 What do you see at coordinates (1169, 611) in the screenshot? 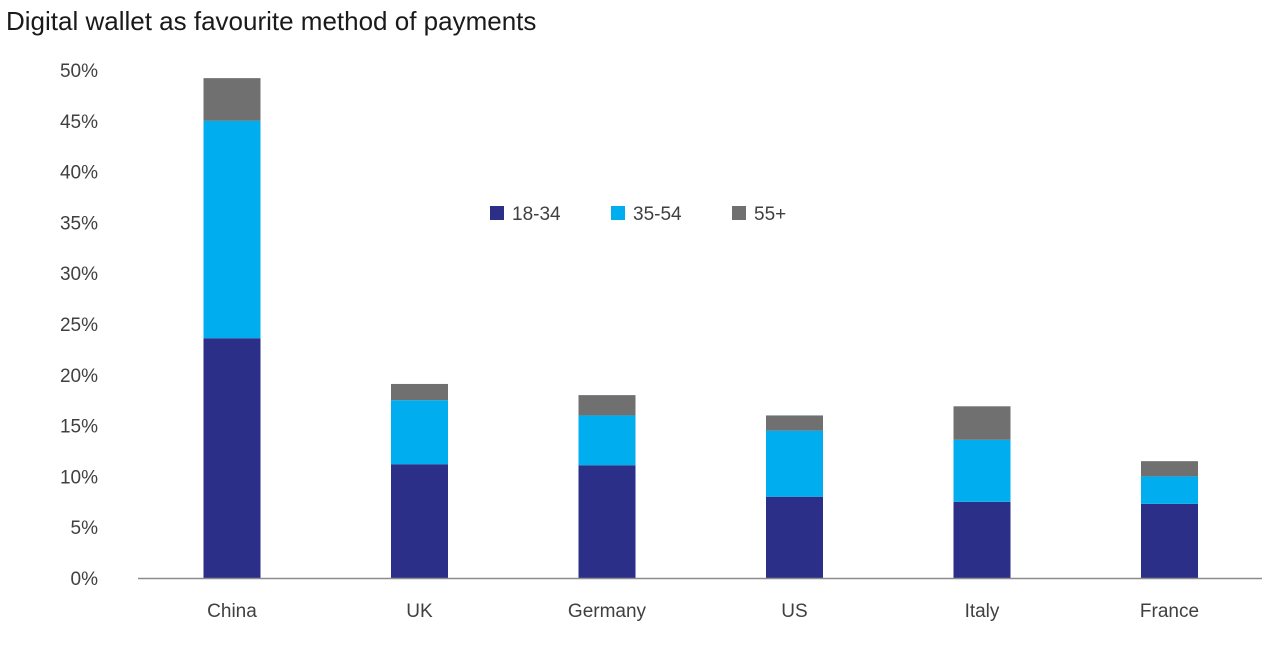
I see `x-tick-label: France` at bounding box center [1169, 611].